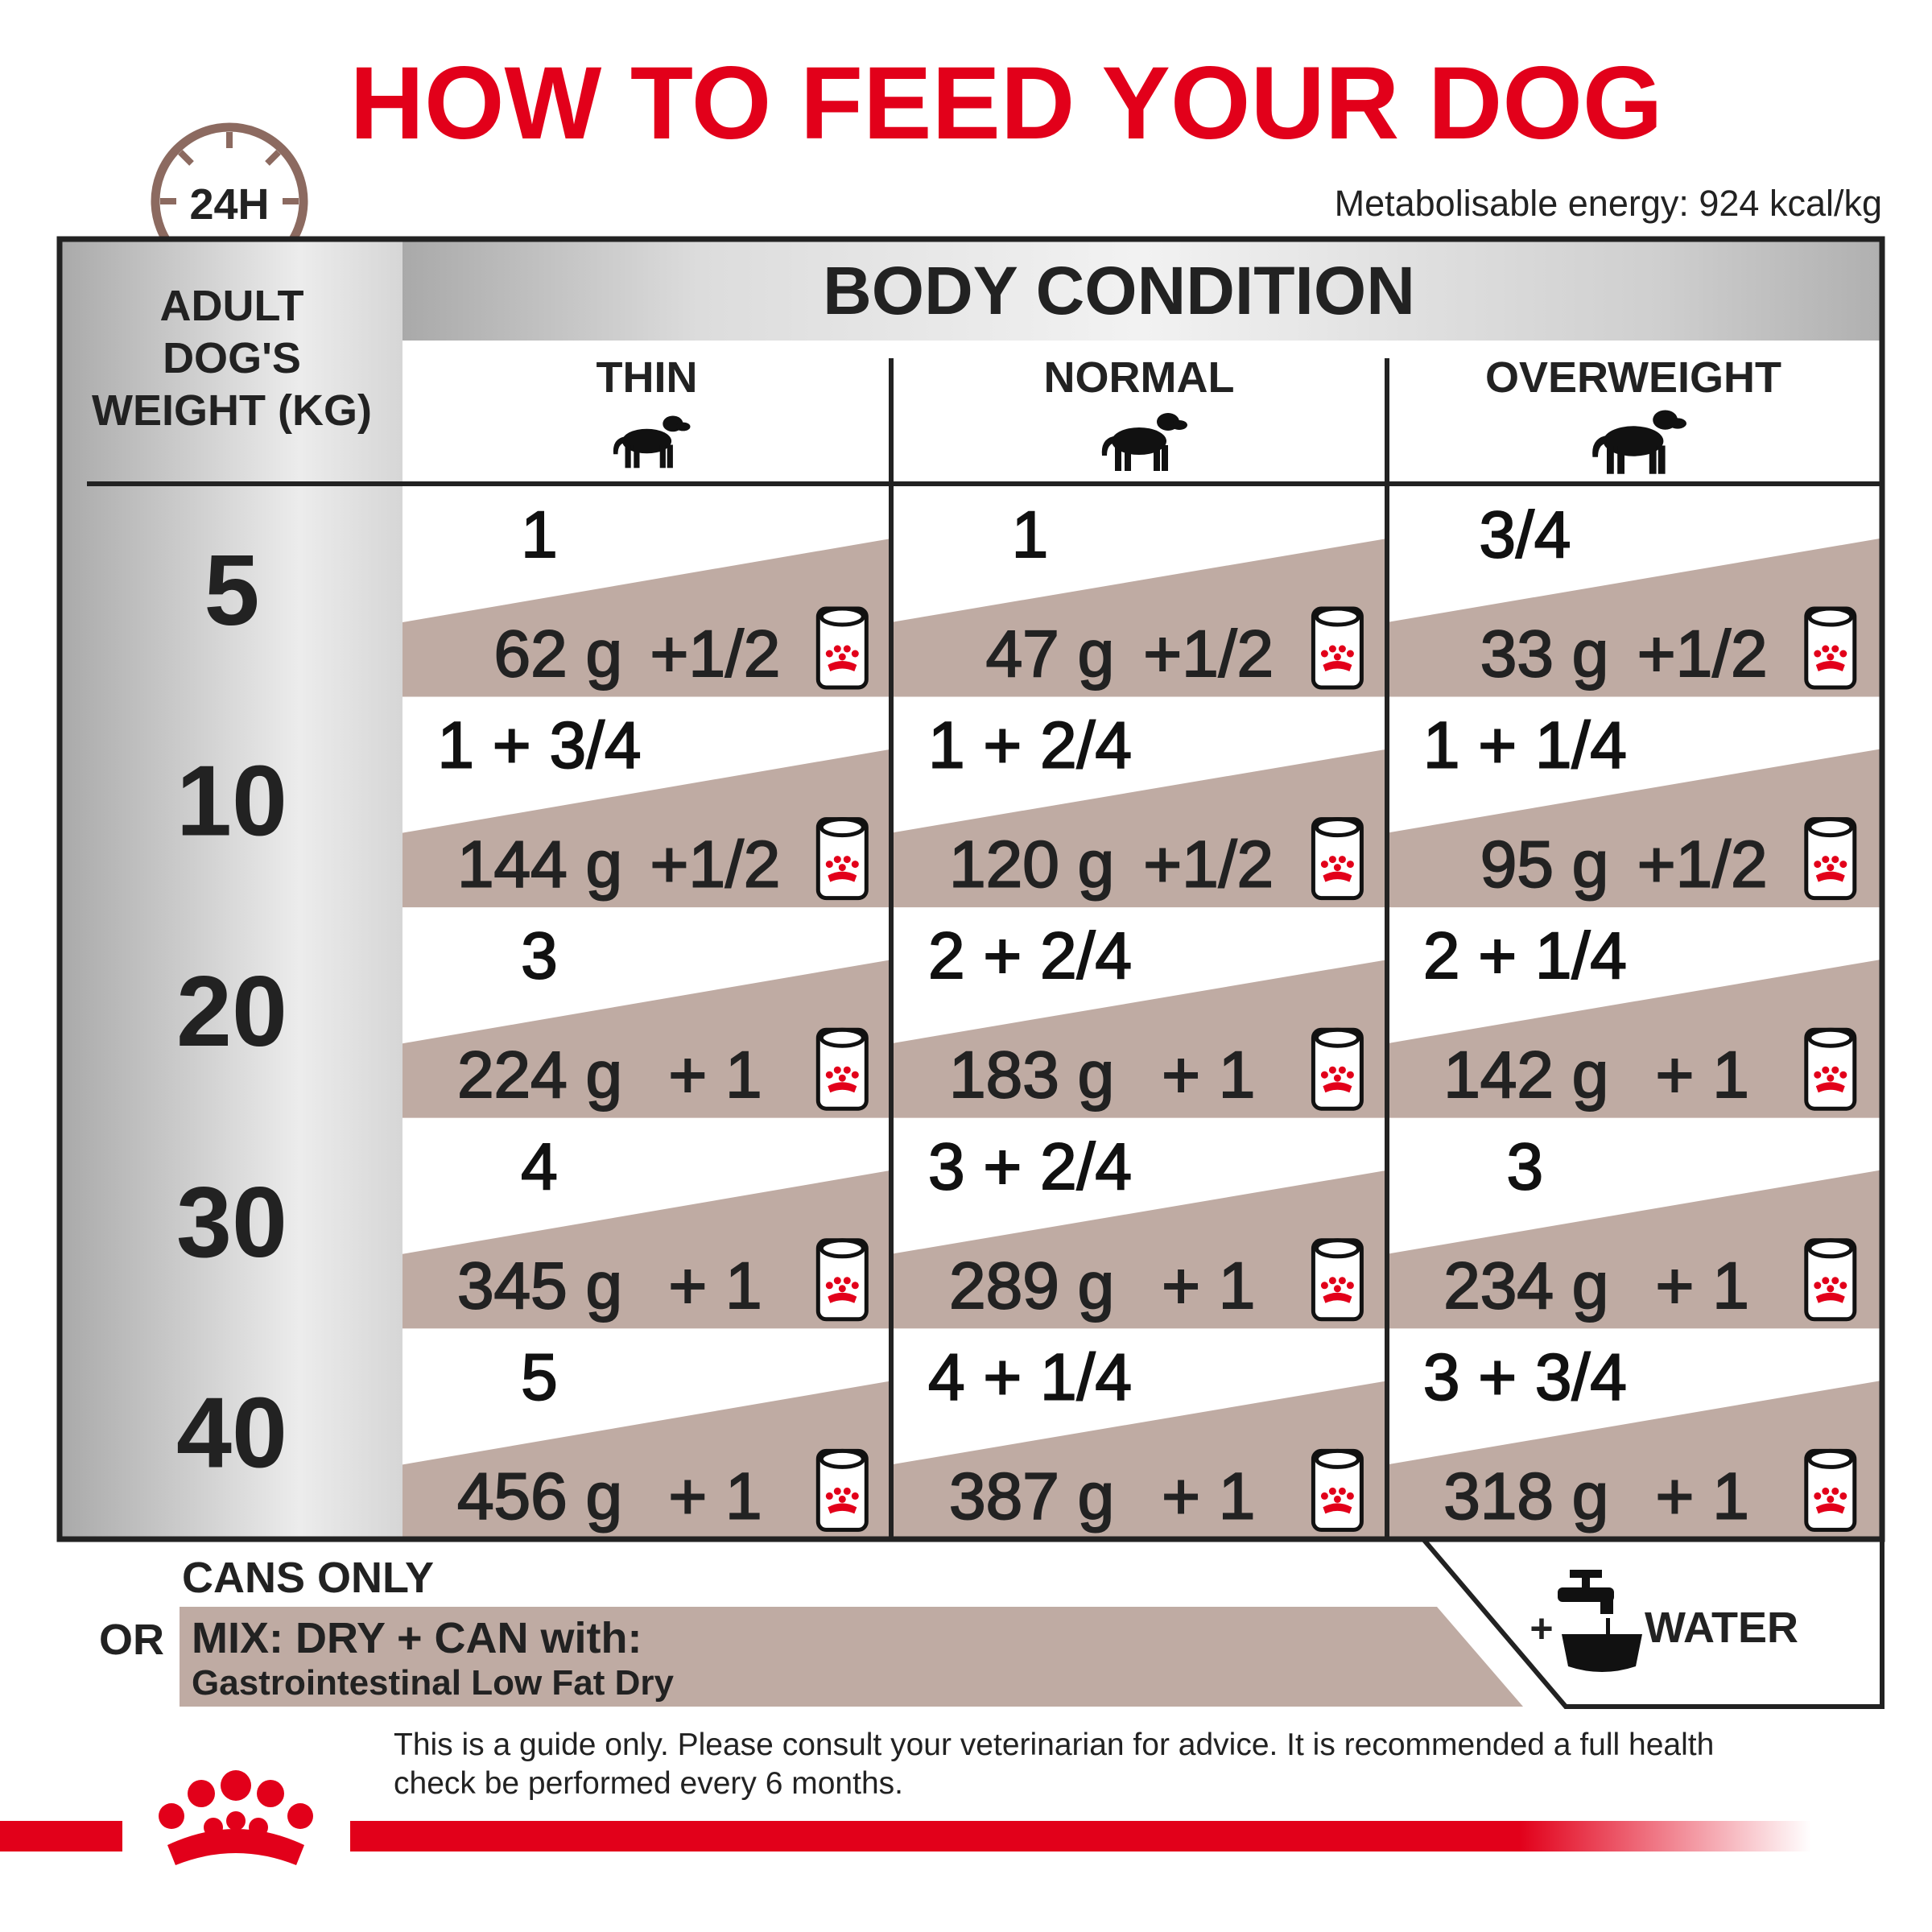 The width and height of the screenshot is (1932, 1932). Describe the element at coordinates (539, 1286) in the screenshot. I see `grams: 345 g` at that location.